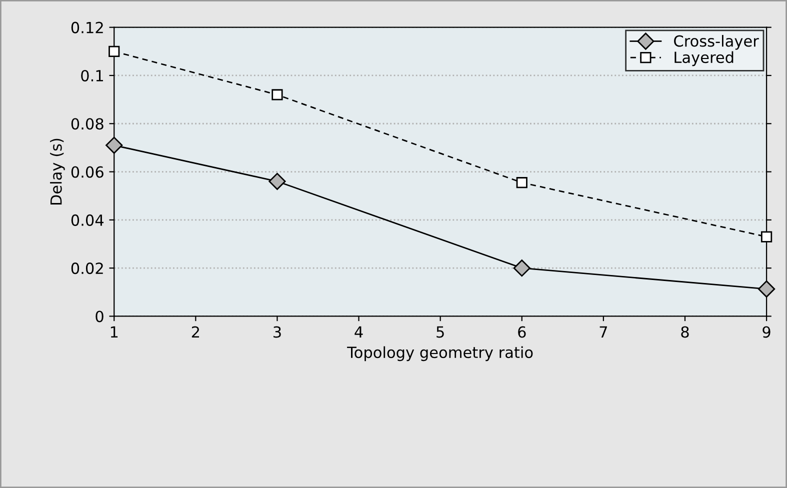 The image size is (787, 488). I want to click on x-tick-label: 9, so click(766, 332).